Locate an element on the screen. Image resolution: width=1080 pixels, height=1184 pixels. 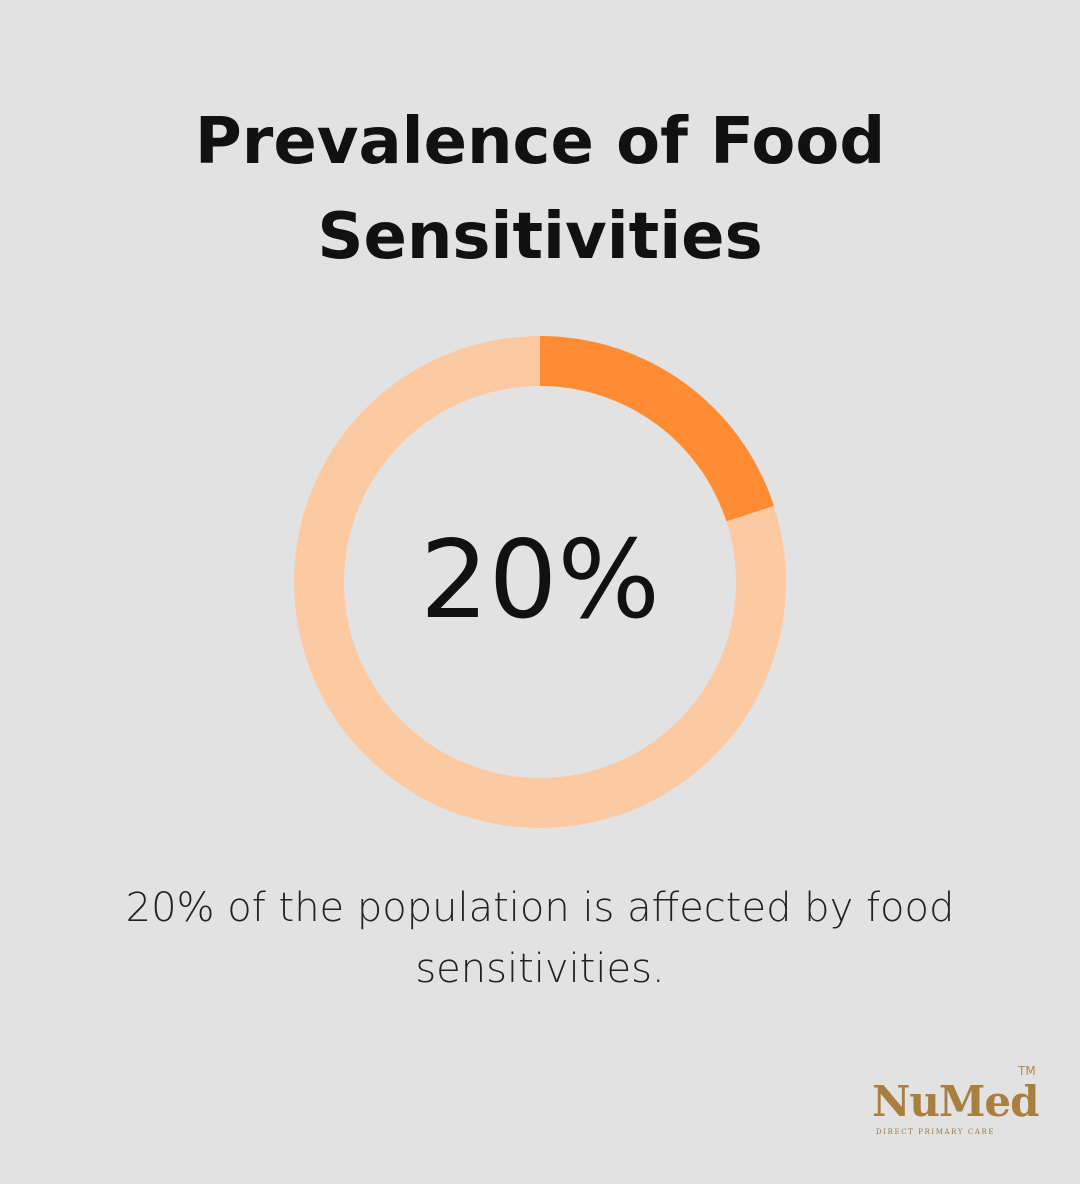
donut-slice-affected is located at coordinates (657, 429).